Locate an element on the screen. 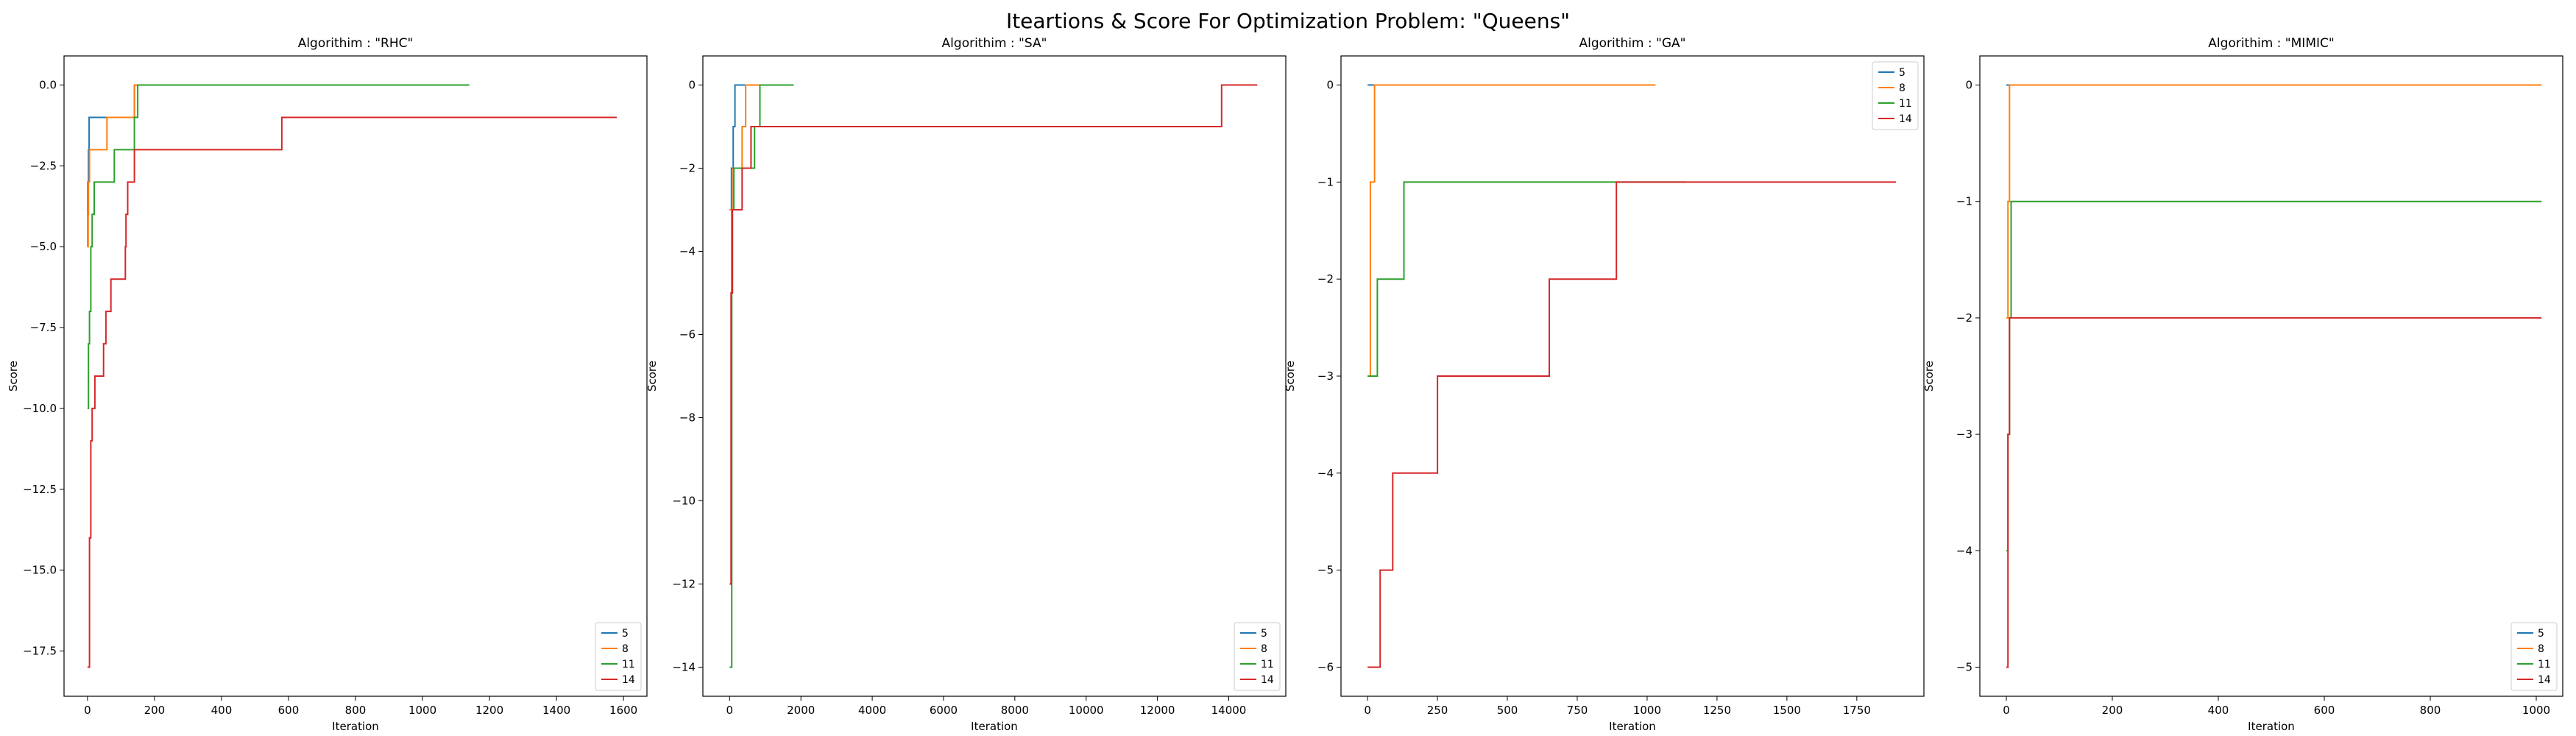 Image resolution: width=2576 pixels, height=736 pixels. y-tick-label: −14 is located at coordinates (684, 666).